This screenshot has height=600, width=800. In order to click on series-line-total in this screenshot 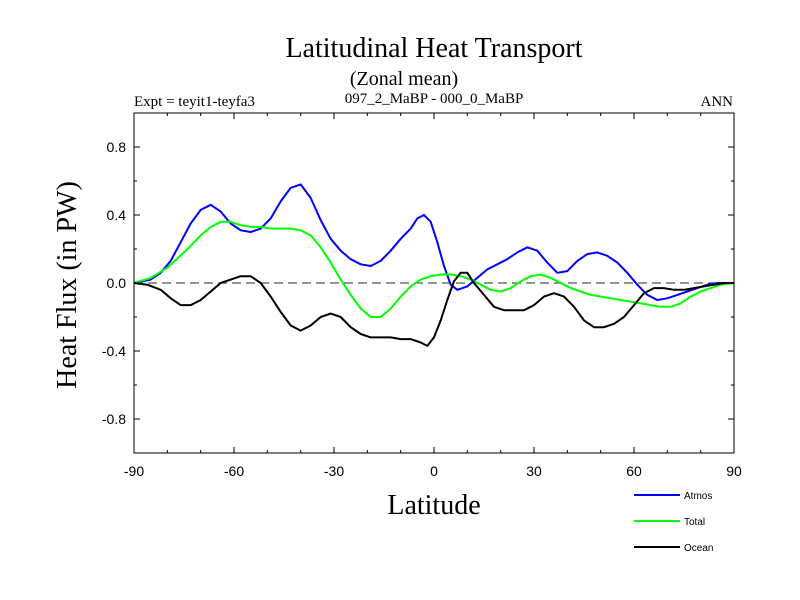, I will do `click(434, 269)`.